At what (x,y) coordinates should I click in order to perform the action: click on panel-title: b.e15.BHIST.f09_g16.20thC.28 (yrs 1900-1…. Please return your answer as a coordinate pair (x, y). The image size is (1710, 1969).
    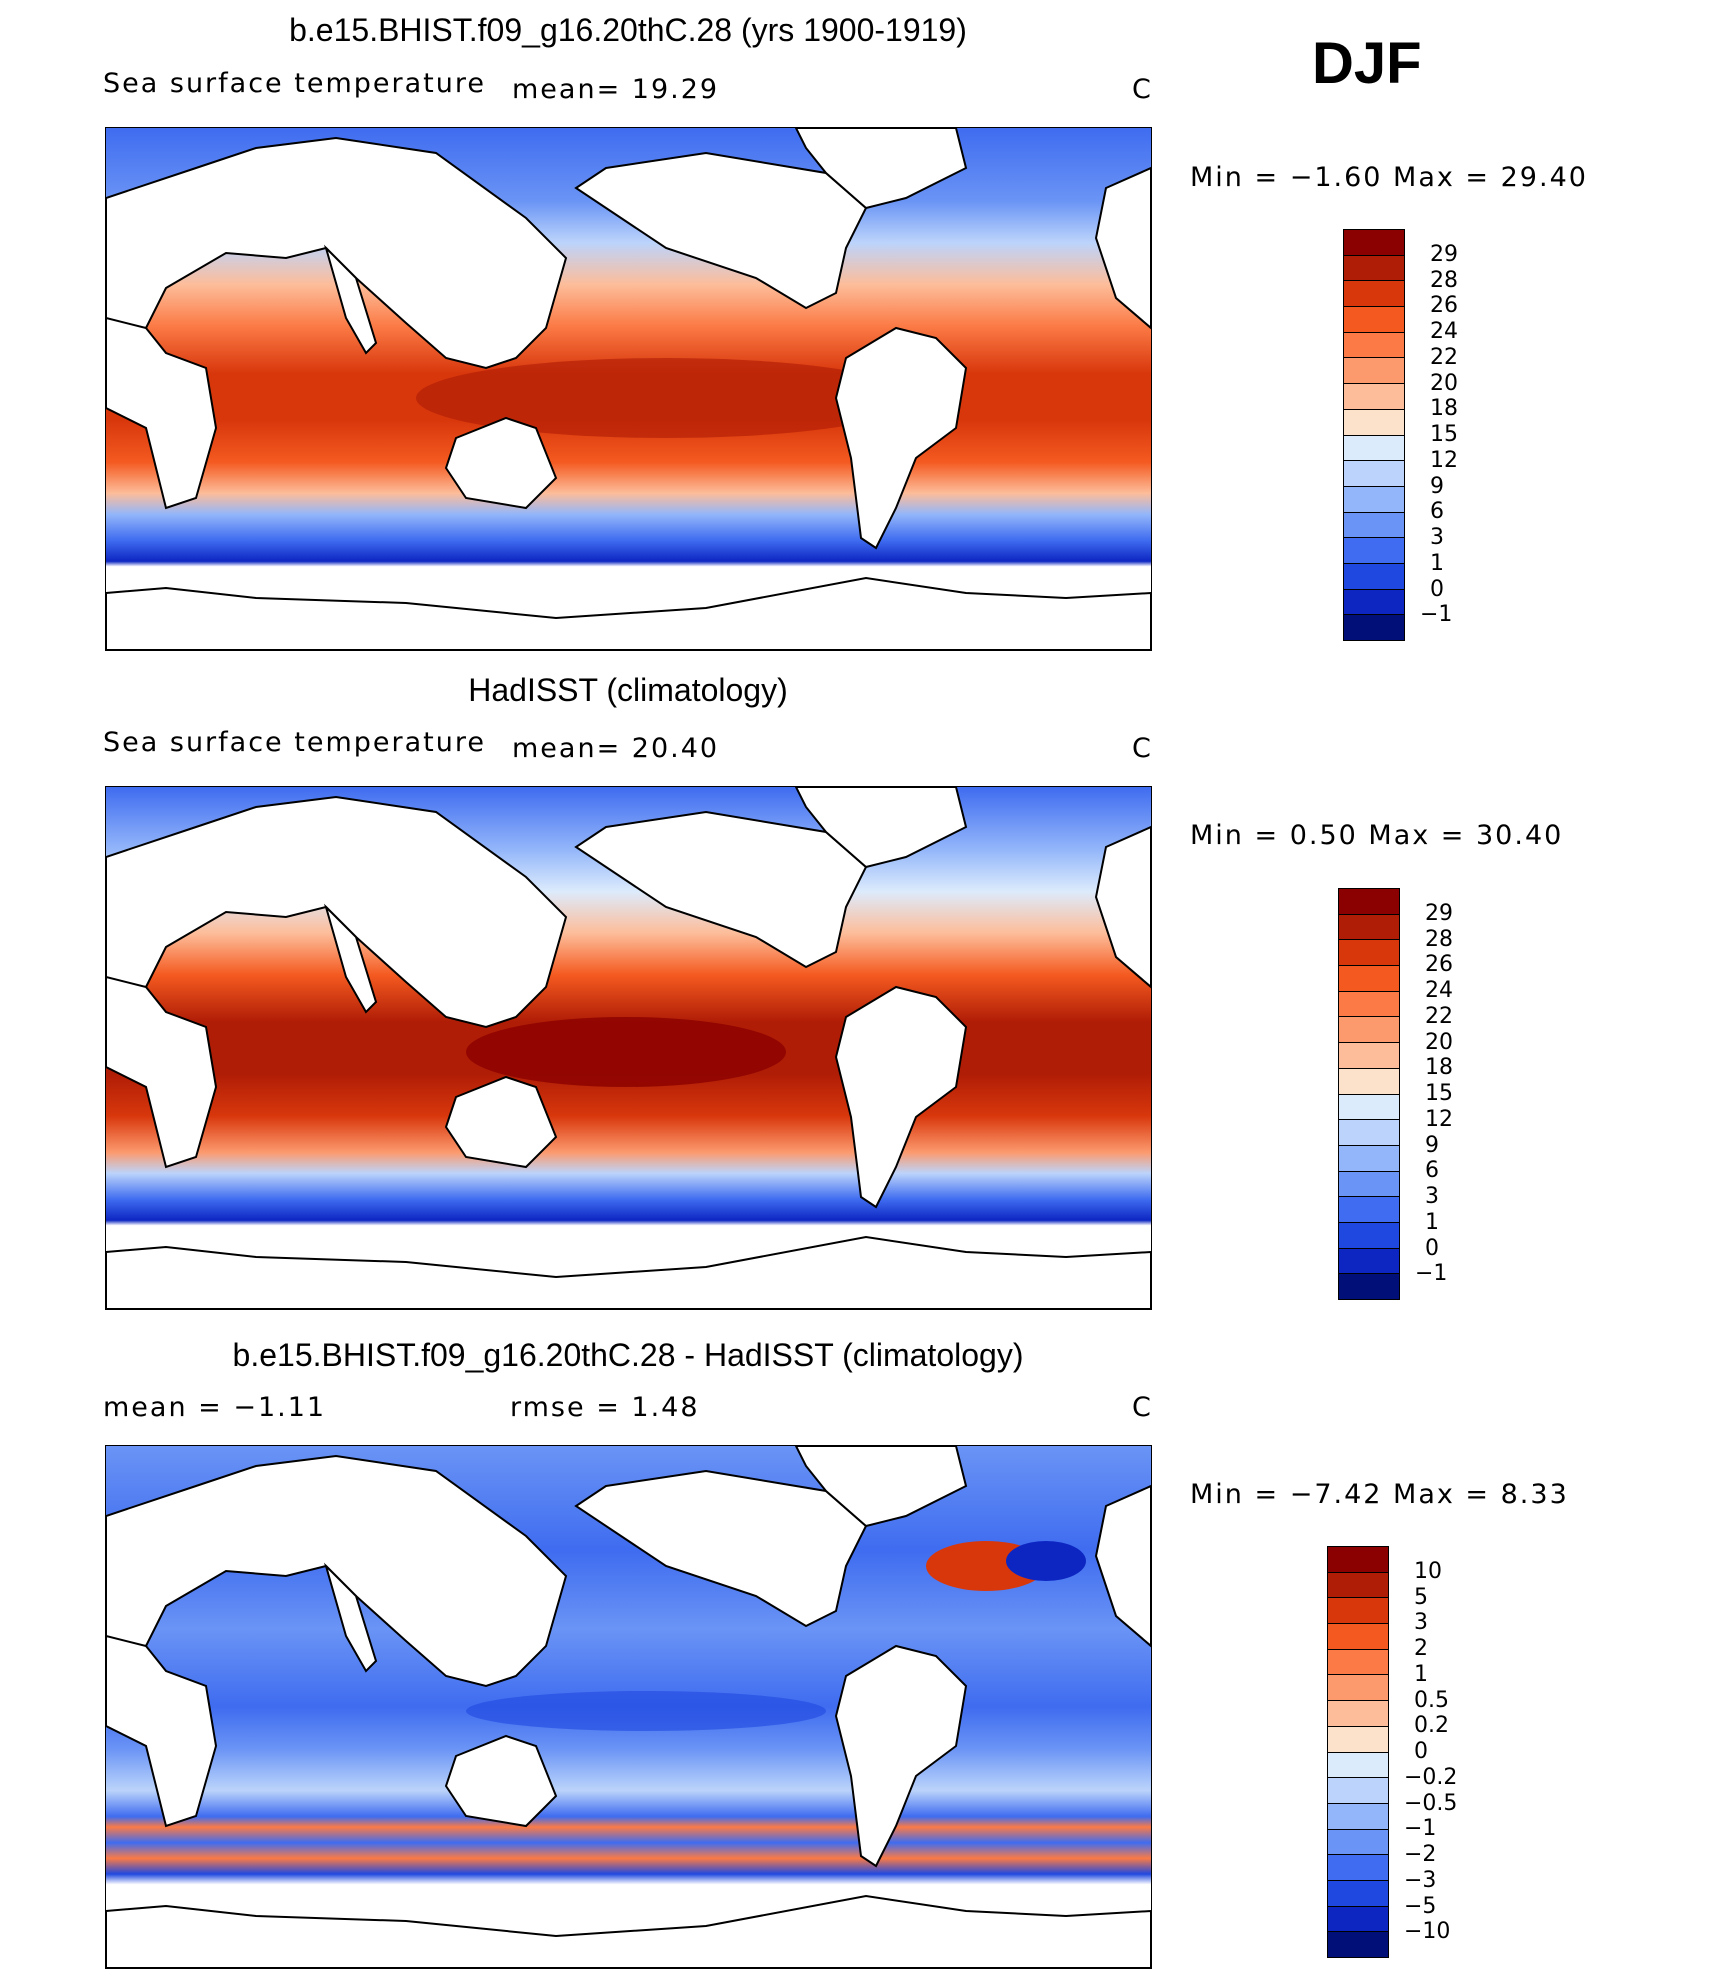
    Looking at the image, I should click on (628, 30).